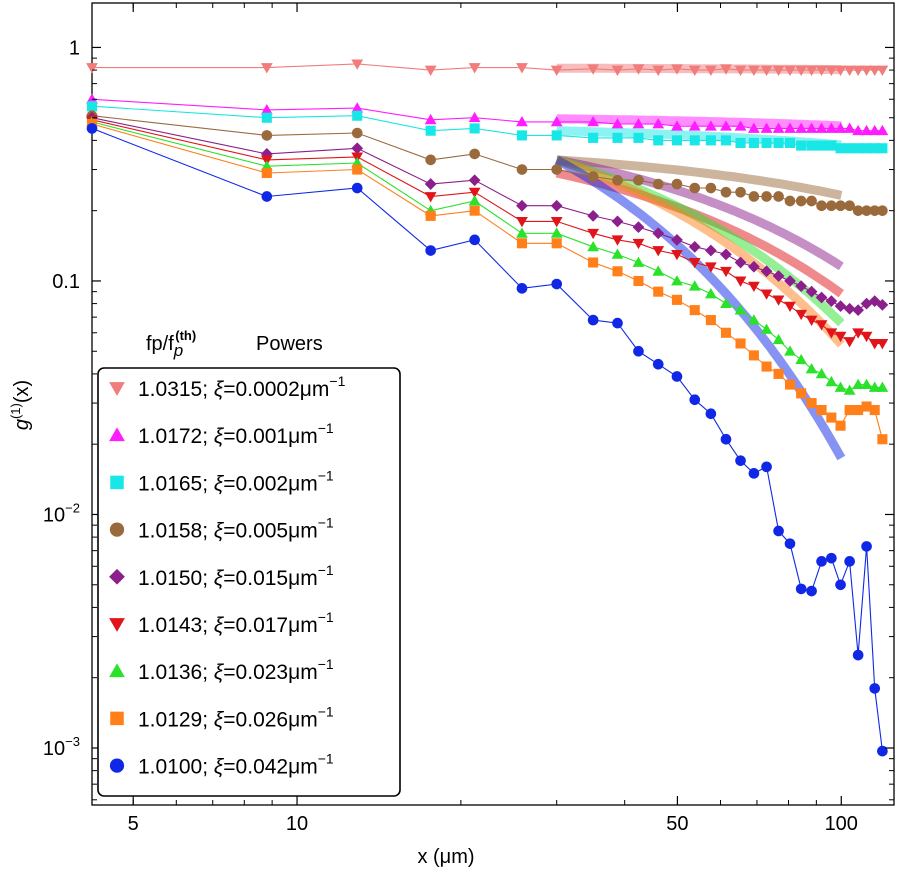 The image size is (900, 873). I want to click on legend-item: 1.0172; ξ=0.001μm−1, so click(221, 434).